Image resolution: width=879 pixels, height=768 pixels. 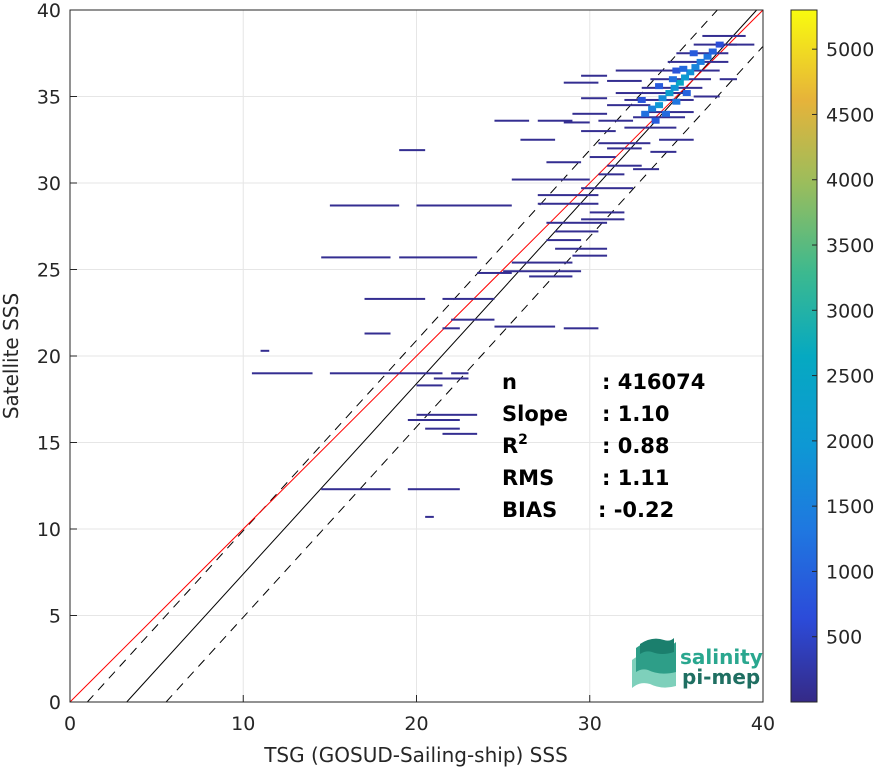 I want to click on stat-value: : 416074, so click(x=653, y=382).